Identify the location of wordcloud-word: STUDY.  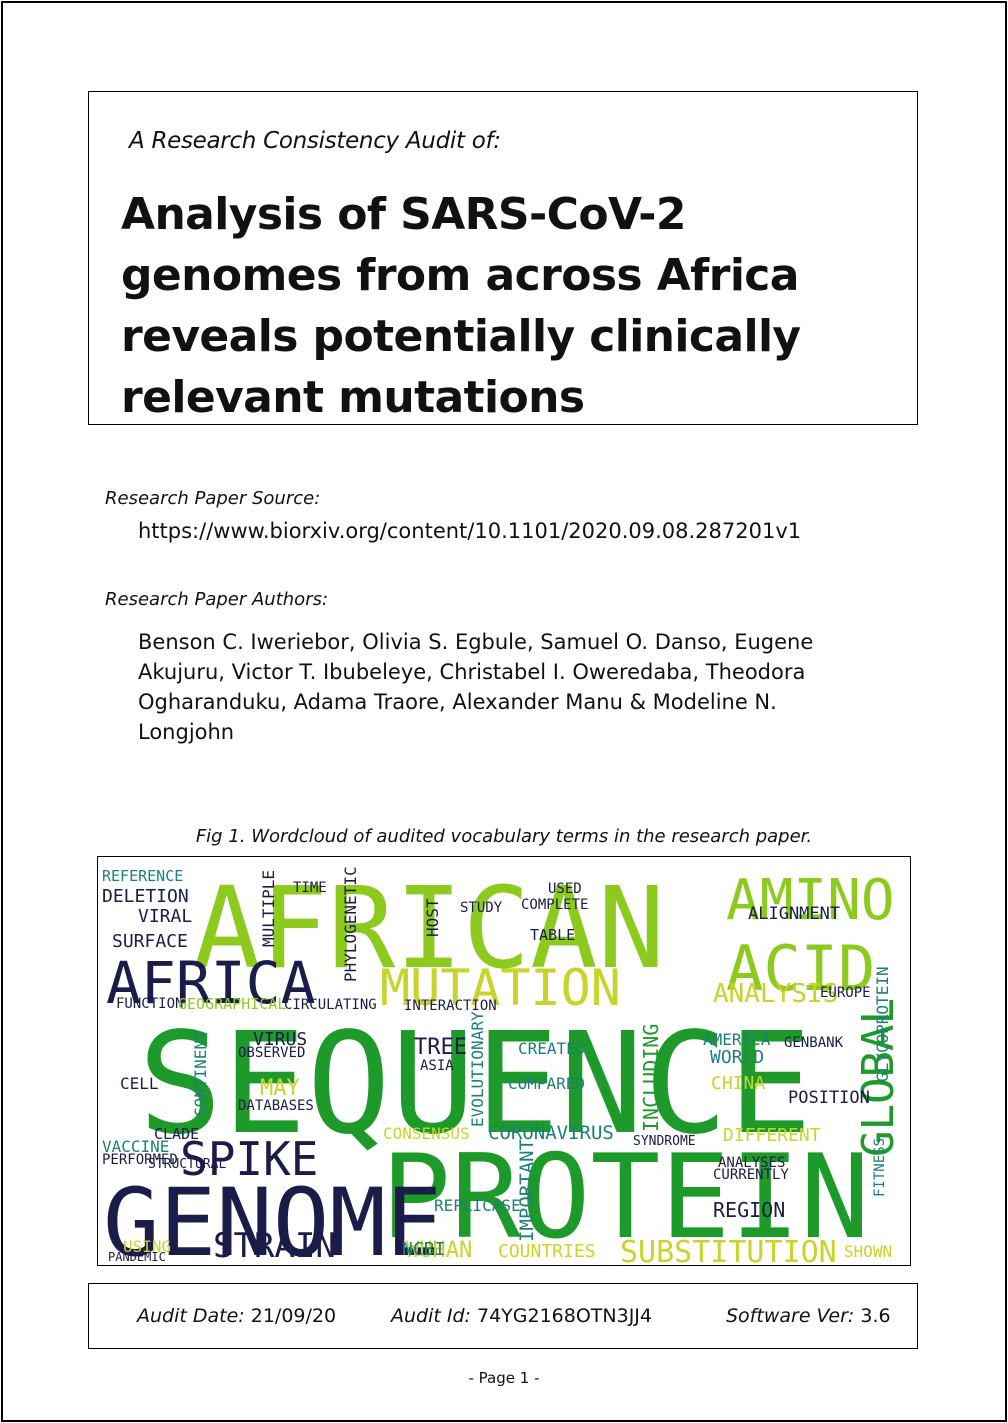
(481, 908).